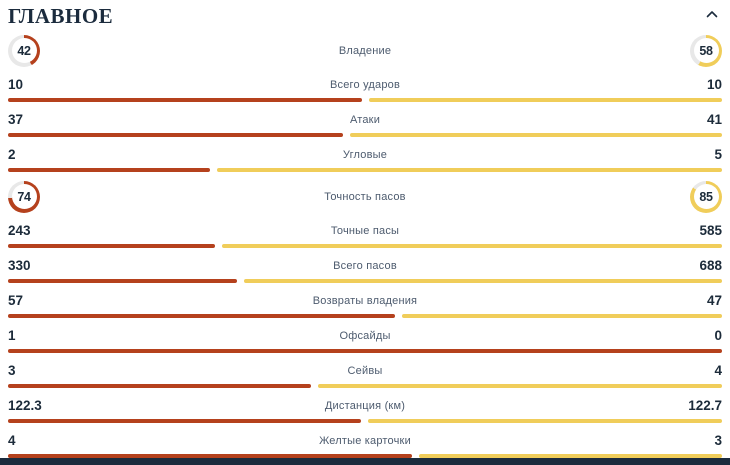  I want to click on stat-row-bar: 243 Точные пасы 585, so click(365, 234).